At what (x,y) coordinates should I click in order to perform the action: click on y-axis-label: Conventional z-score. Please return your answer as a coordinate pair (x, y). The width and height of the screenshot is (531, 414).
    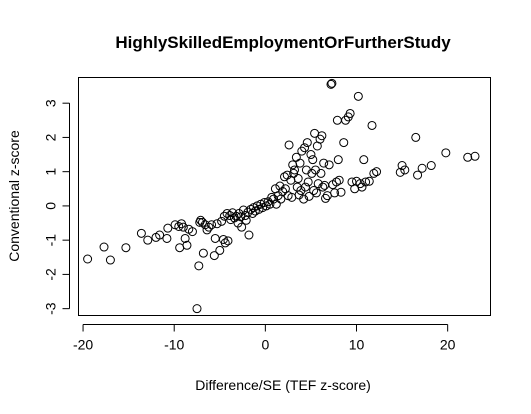
    Looking at the image, I should click on (14, 196).